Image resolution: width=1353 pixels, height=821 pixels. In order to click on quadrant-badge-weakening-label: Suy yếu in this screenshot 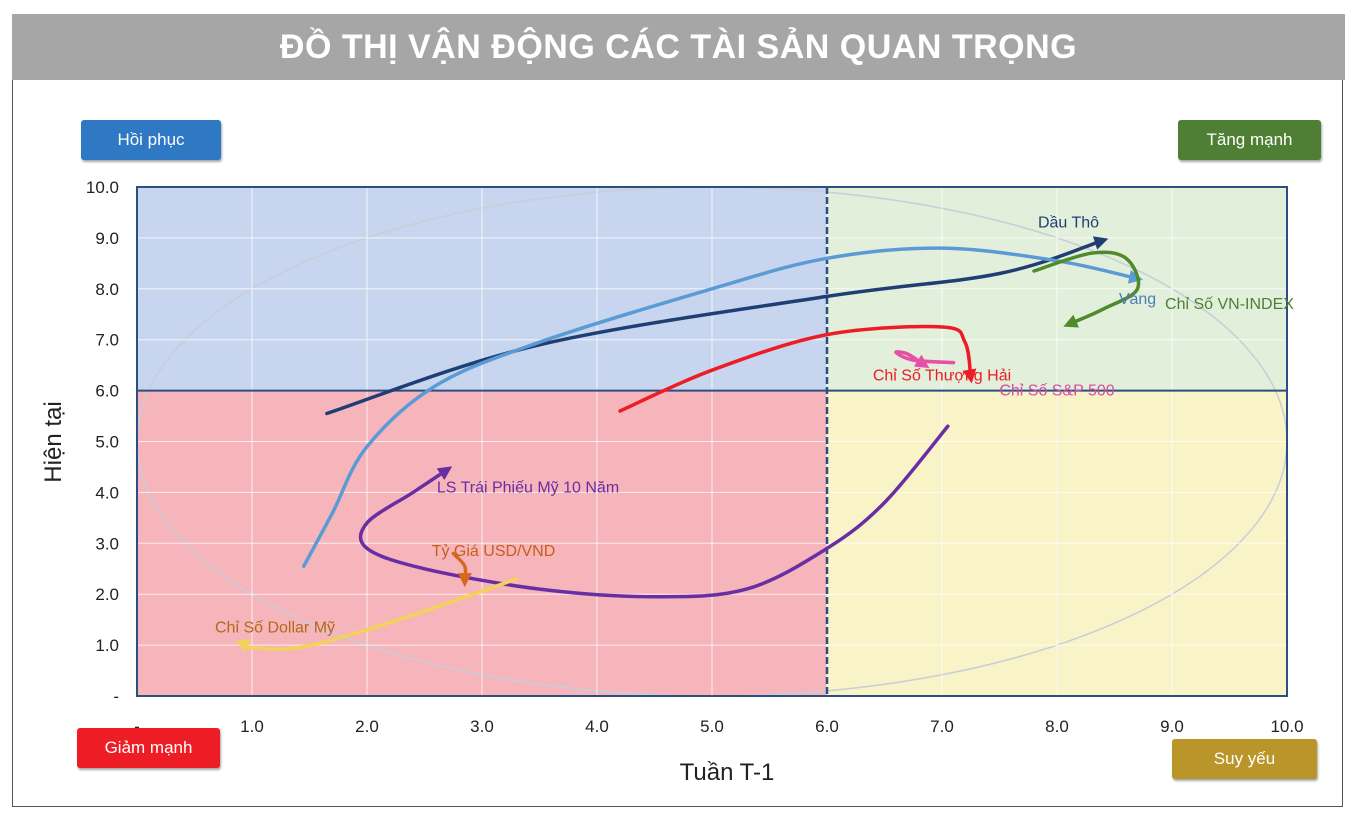, I will do `click(1244, 758)`.